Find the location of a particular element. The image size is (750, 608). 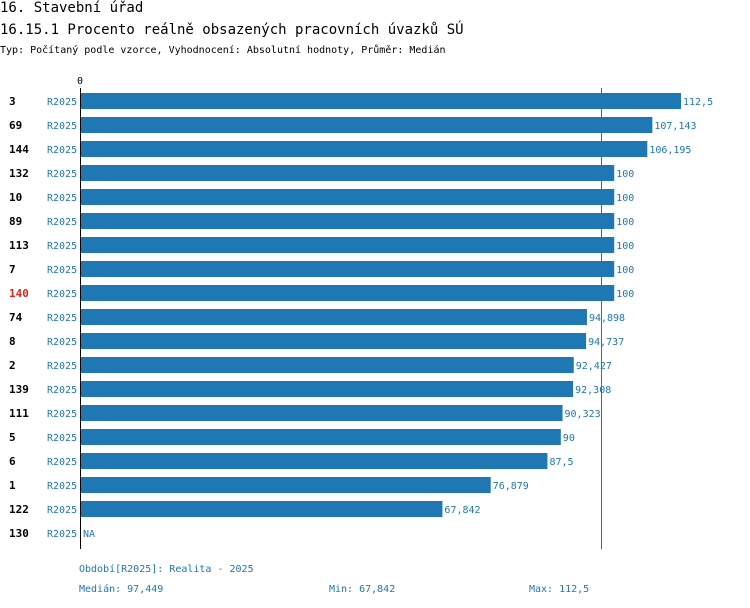

row-id-label: 111 is located at coordinates (19, 413).